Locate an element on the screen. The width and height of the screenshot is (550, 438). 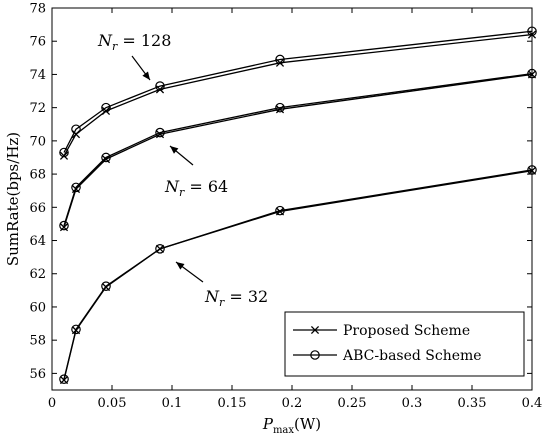
x-tick-label: 0.1 is located at coordinates (172, 403).